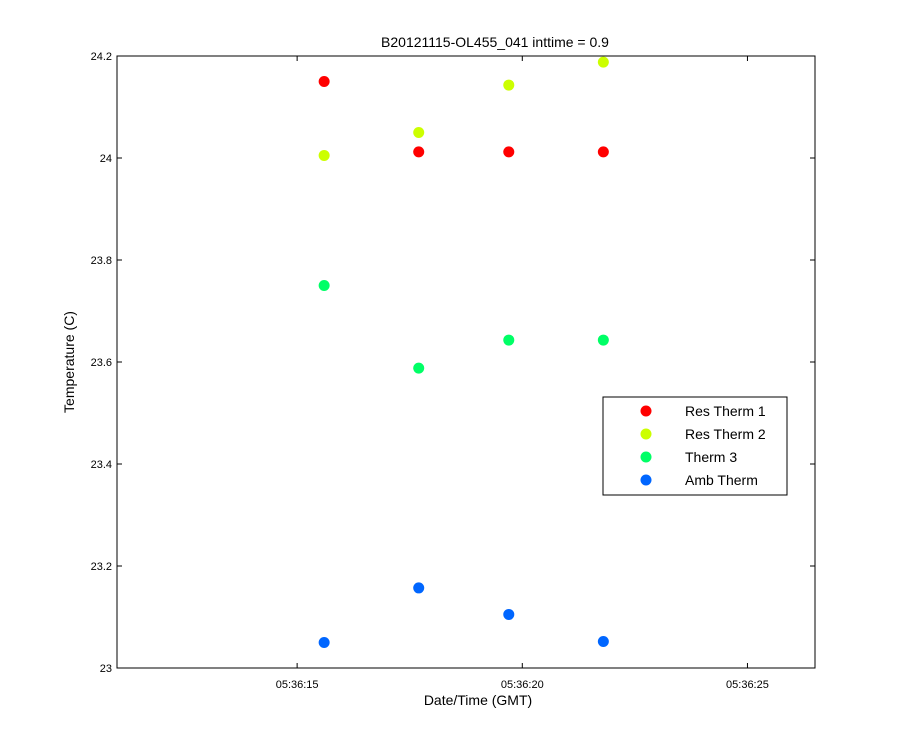  What do you see at coordinates (297, 685) in the screenshot?
I see `x-tick-label: 05:36:15` at bounding box center [297, 685].